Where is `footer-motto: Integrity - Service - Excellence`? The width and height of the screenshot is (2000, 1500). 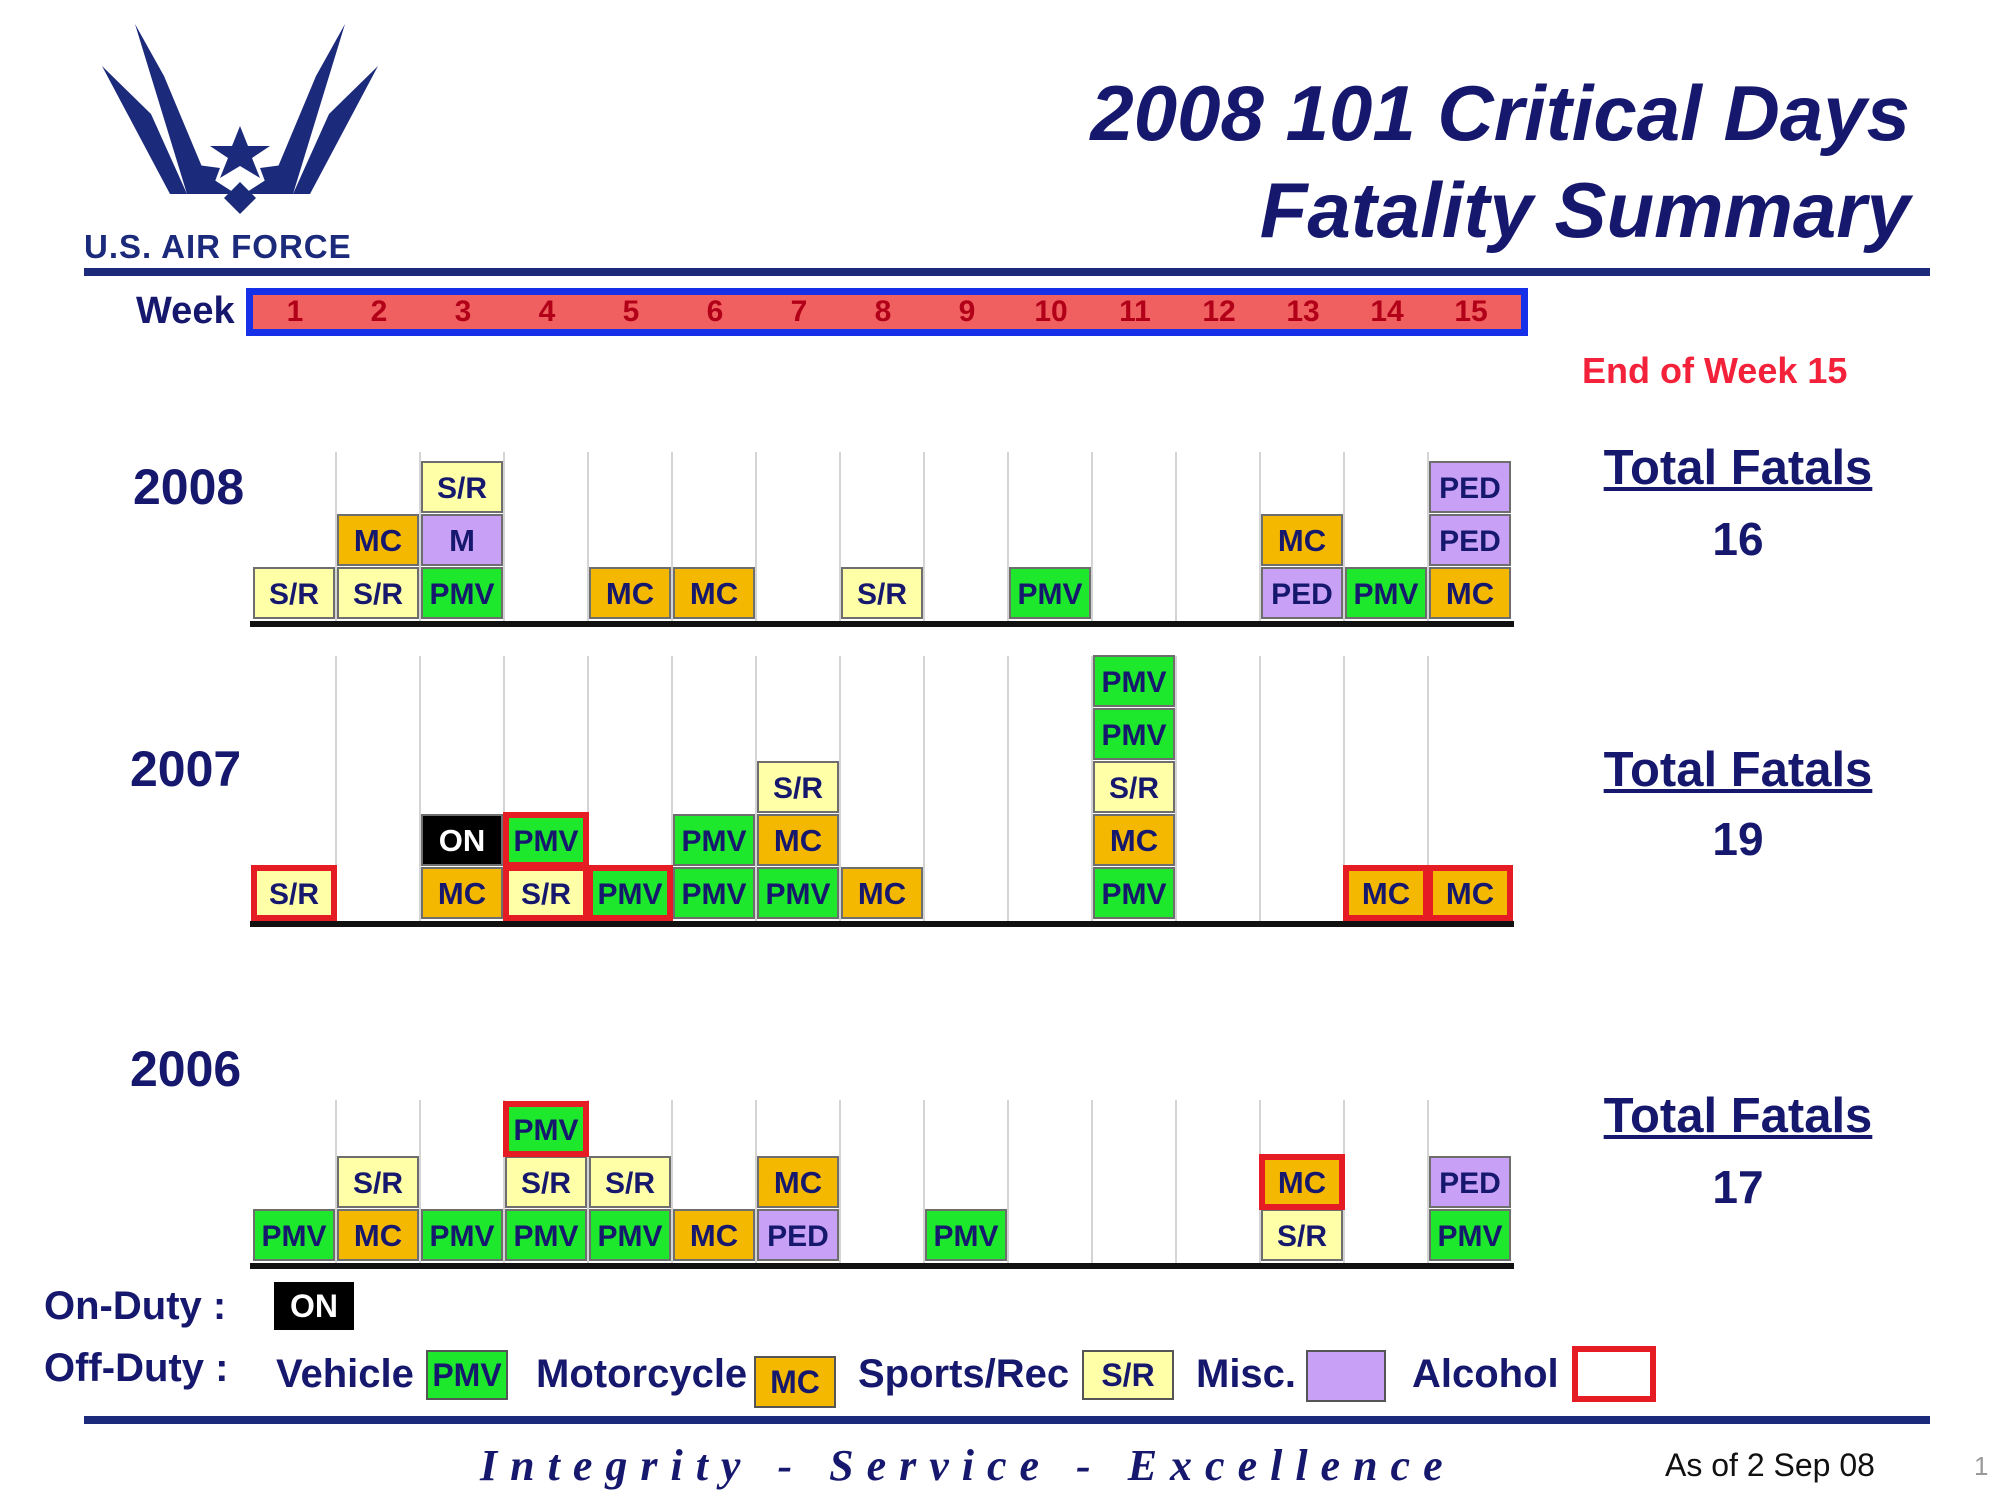
footer-motto: Integrity - Service - Excellence is located at coordinates (968, 1465).